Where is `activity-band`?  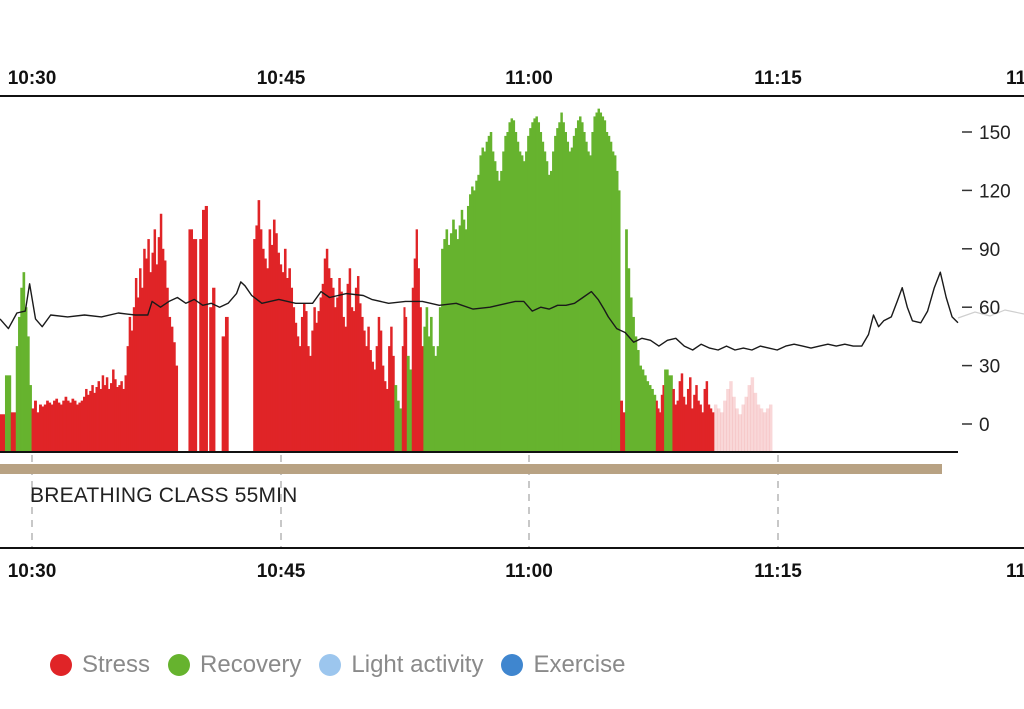 activity-band is located at coordinates (471, 469).